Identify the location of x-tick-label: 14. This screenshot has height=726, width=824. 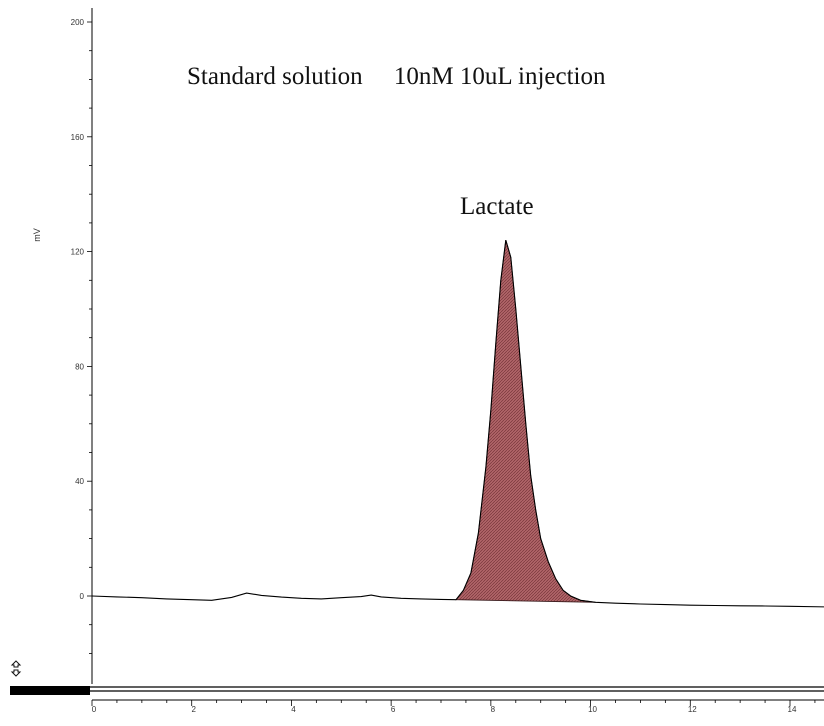
(792, 709).